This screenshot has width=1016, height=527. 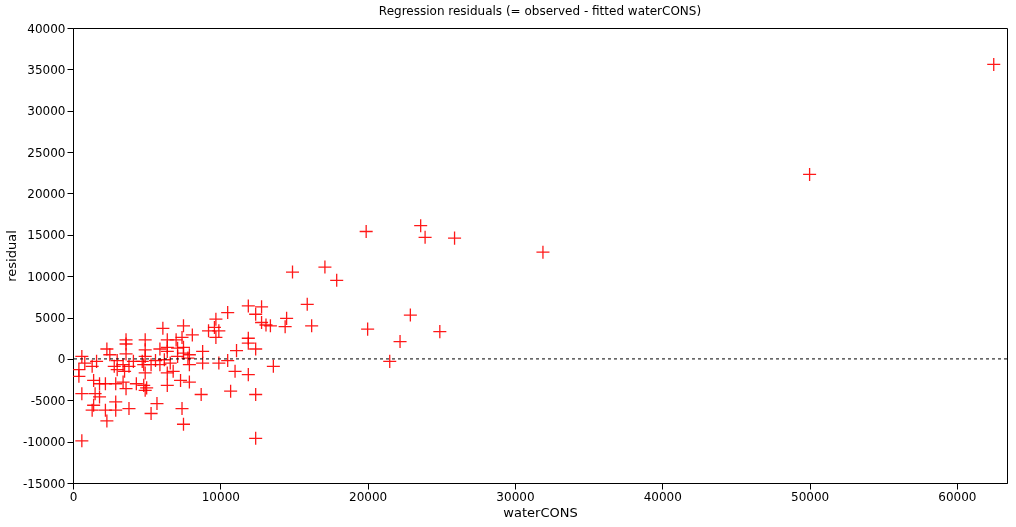 I want to click on y-tick-label: 5000, so click(x=50, y=318).